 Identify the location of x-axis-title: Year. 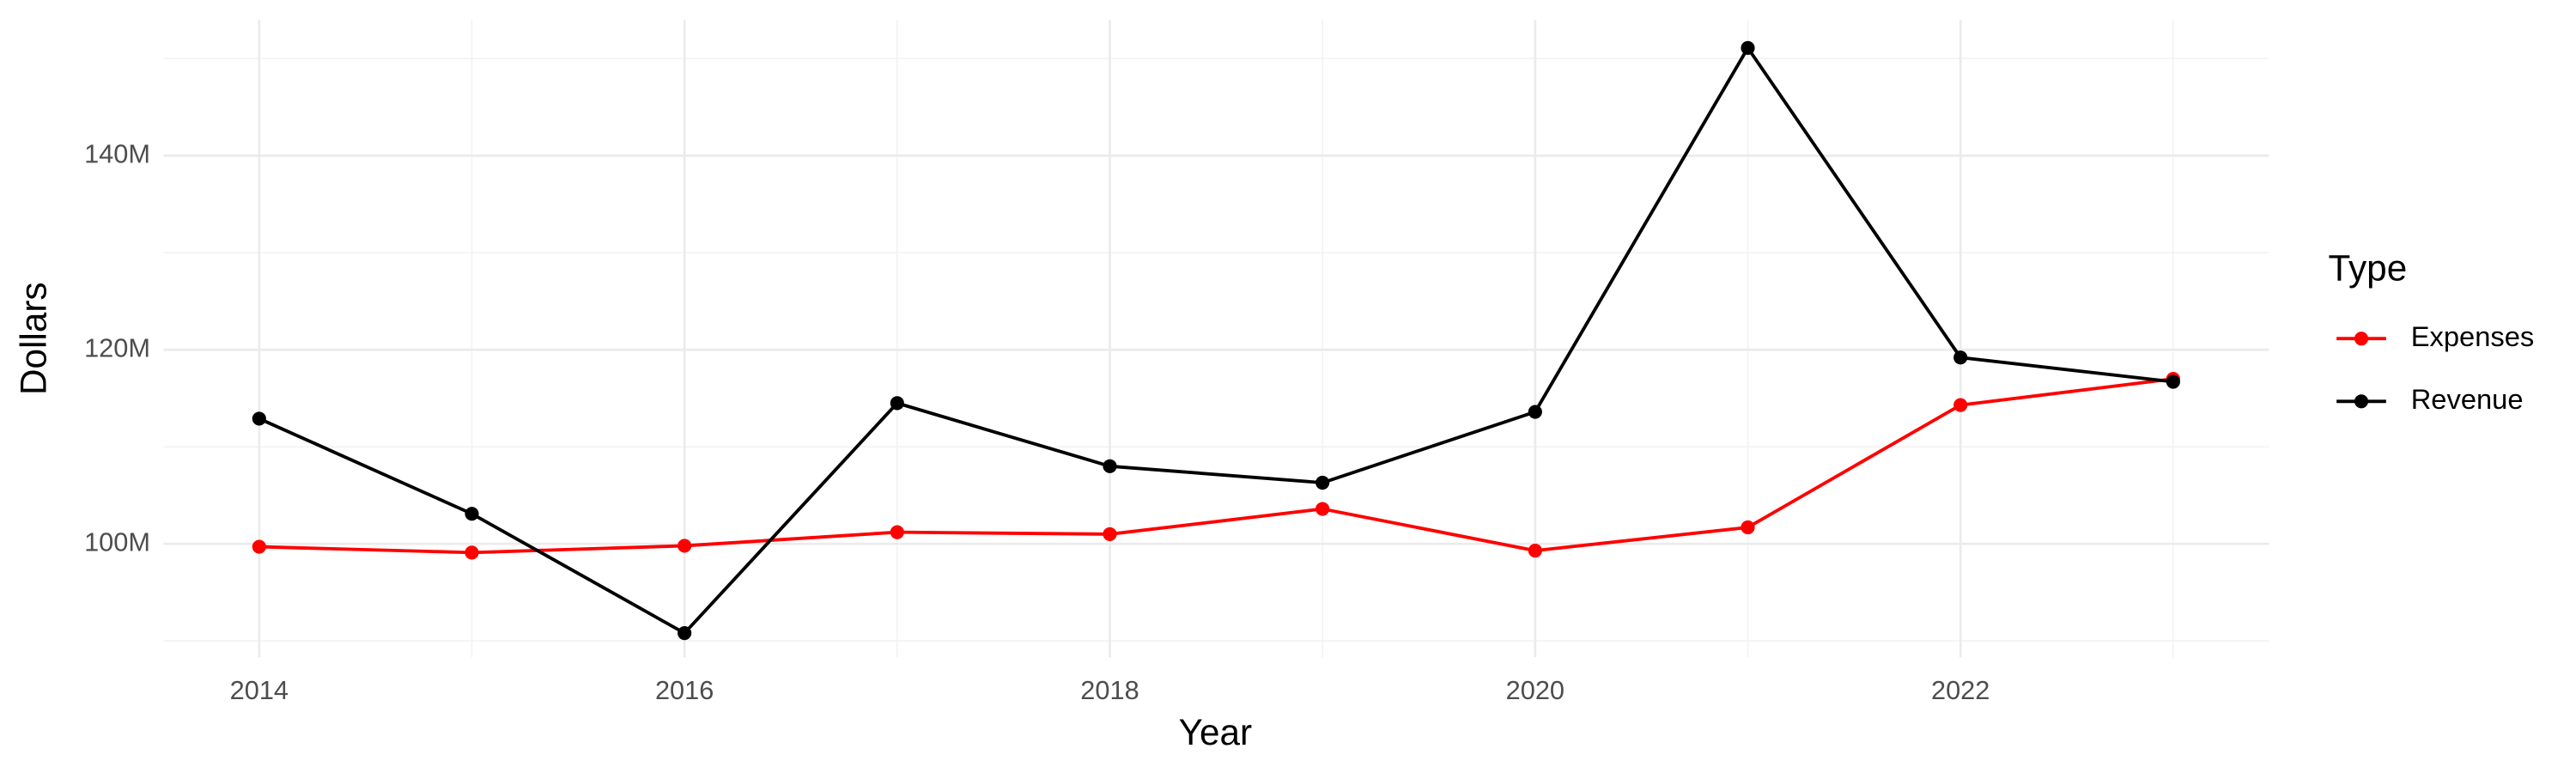
(1215, 732).